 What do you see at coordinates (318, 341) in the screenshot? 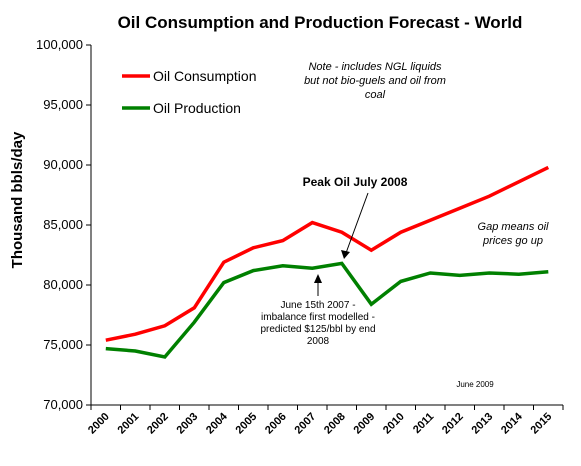
I see `imbalance-line-4: 2008` at bounding box center [318, 341].